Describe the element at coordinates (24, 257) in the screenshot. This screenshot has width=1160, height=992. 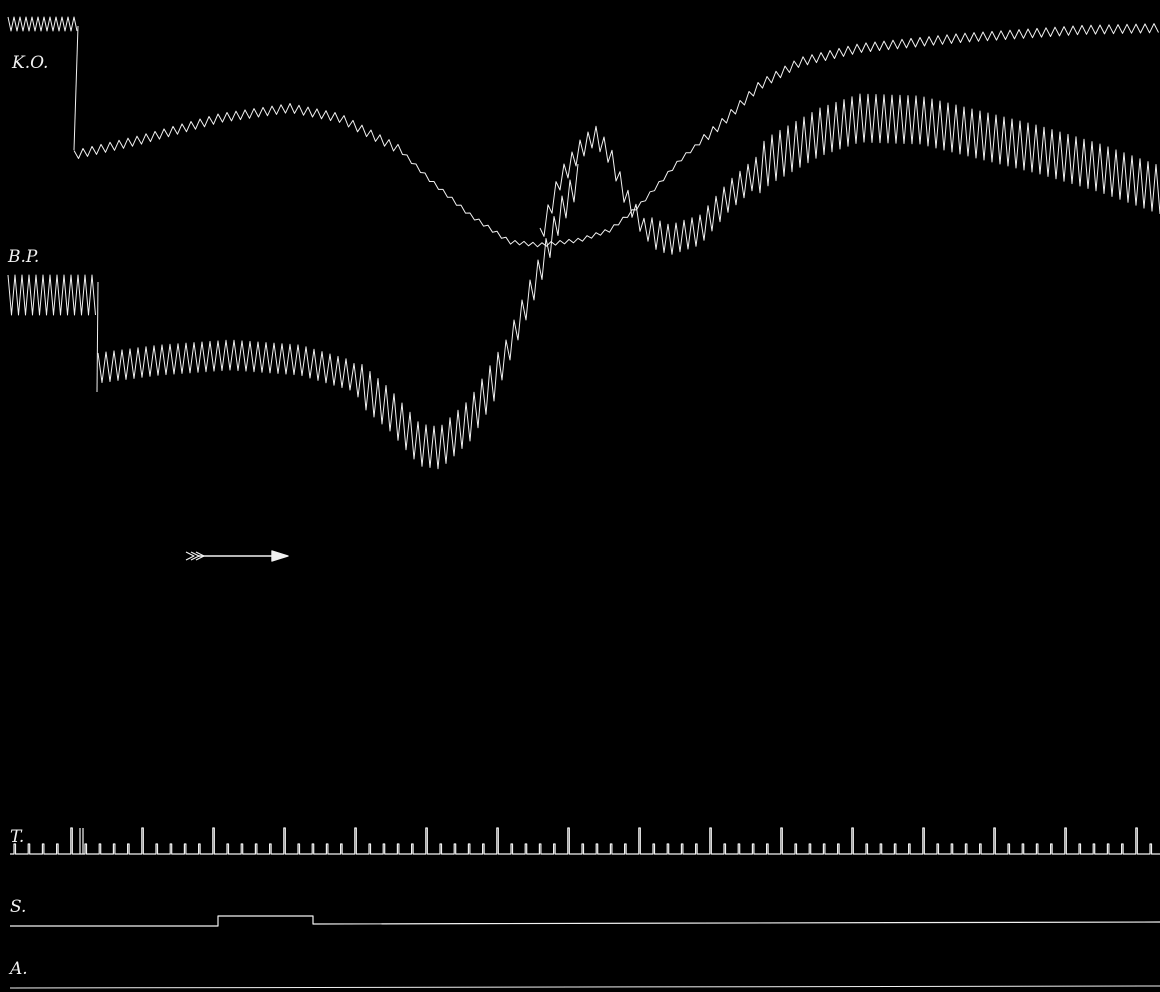
I see `bp-label: B.P.` at that location.